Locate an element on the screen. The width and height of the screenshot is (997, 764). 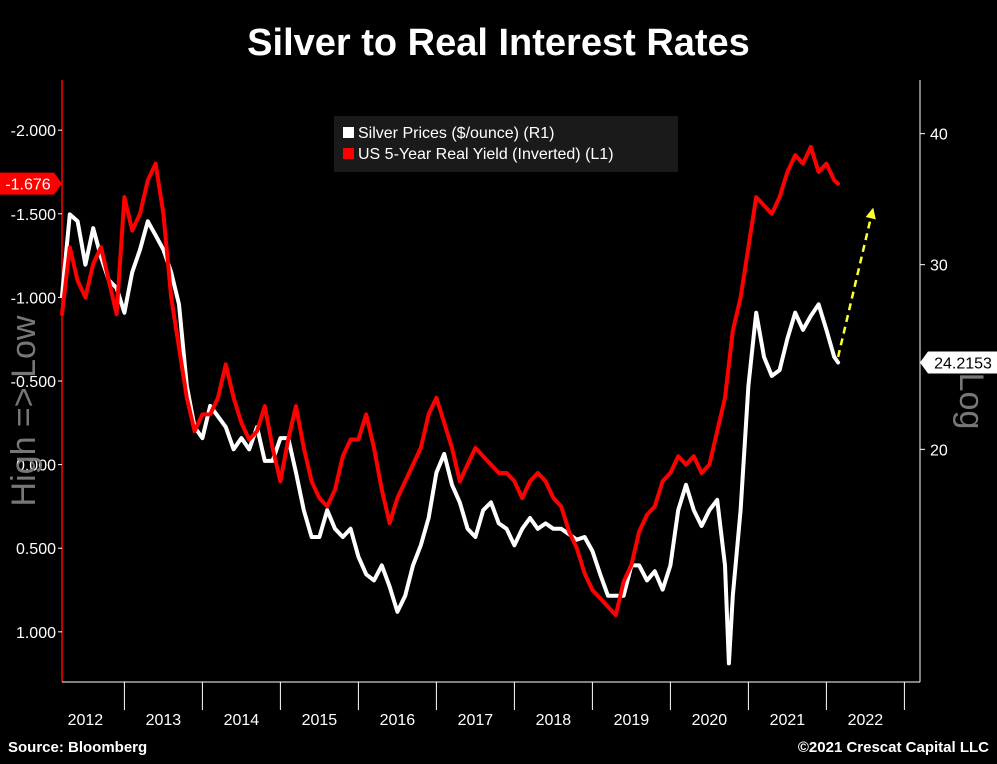
x-tick-label: 2020 is located at coordinates (710, 720).